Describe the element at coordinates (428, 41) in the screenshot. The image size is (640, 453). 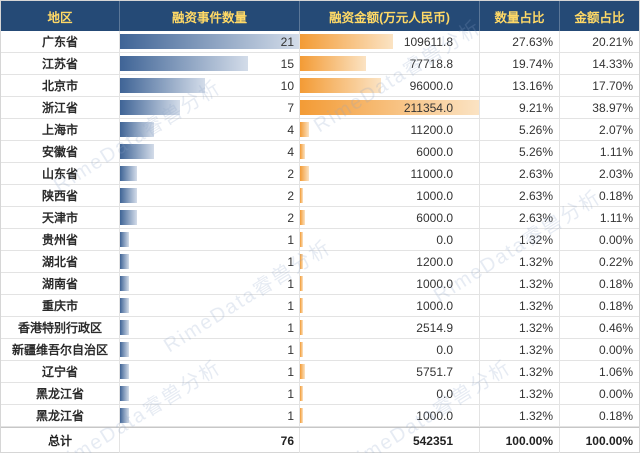
I see `amount-value: 109611.8` at that location.